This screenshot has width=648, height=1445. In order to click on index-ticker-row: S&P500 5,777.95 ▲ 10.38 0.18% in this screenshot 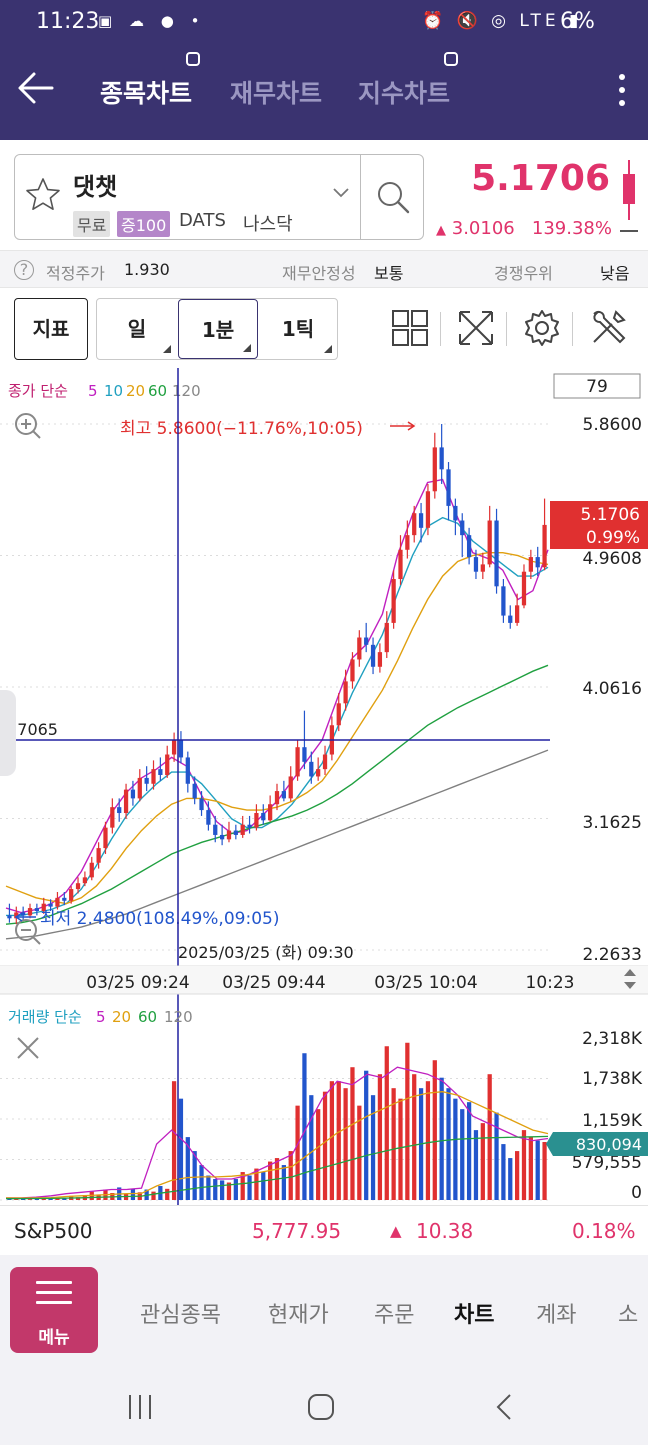, I will do `click(324, 1230)`.